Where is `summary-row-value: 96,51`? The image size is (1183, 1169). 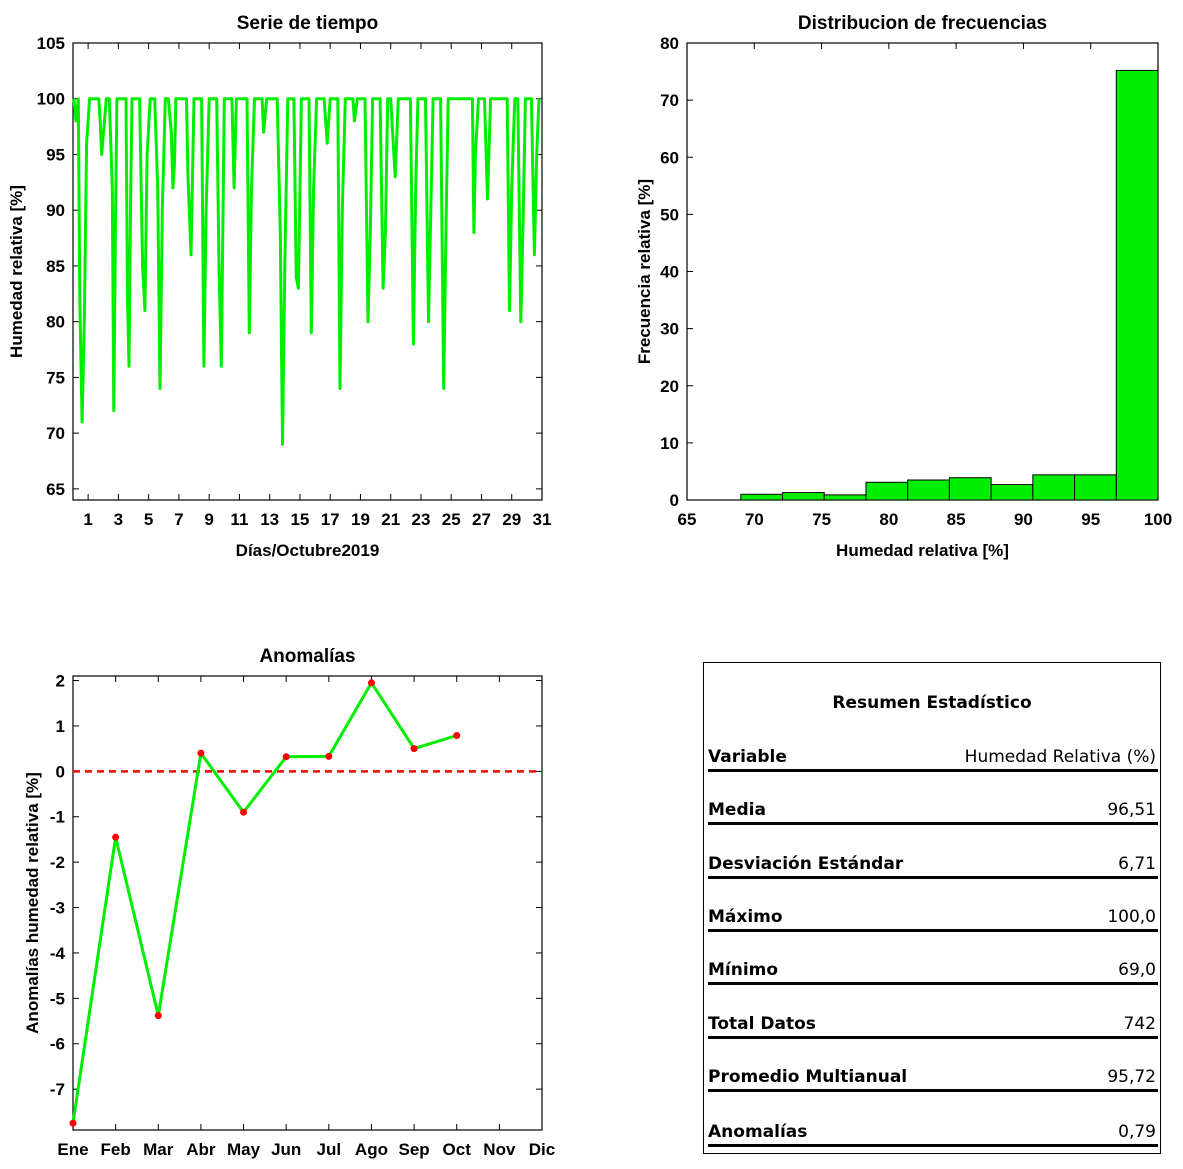
summary-row-value: 96,51 is located at coordinates (1131, 810).